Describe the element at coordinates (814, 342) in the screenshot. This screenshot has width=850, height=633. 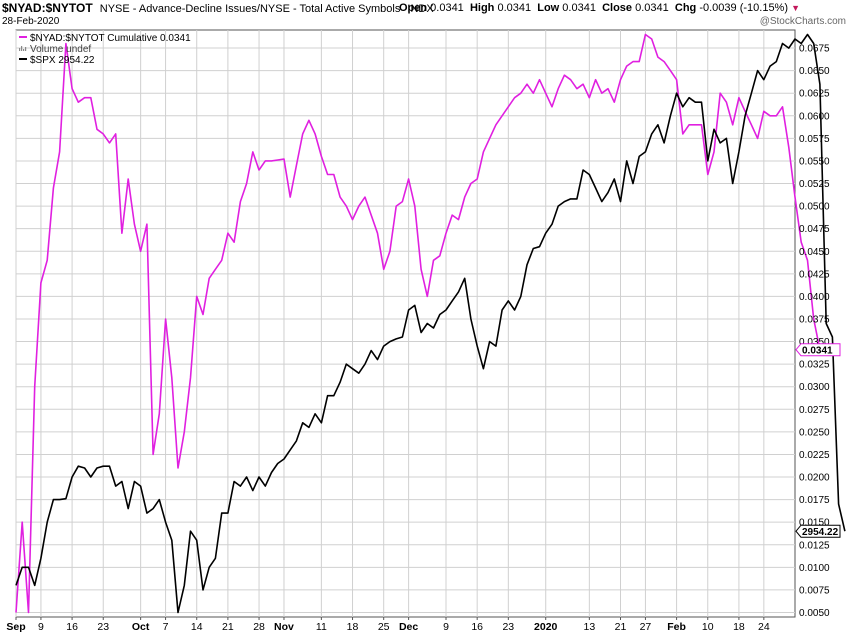
I see `y-tick-label: 0.0350` at that location.